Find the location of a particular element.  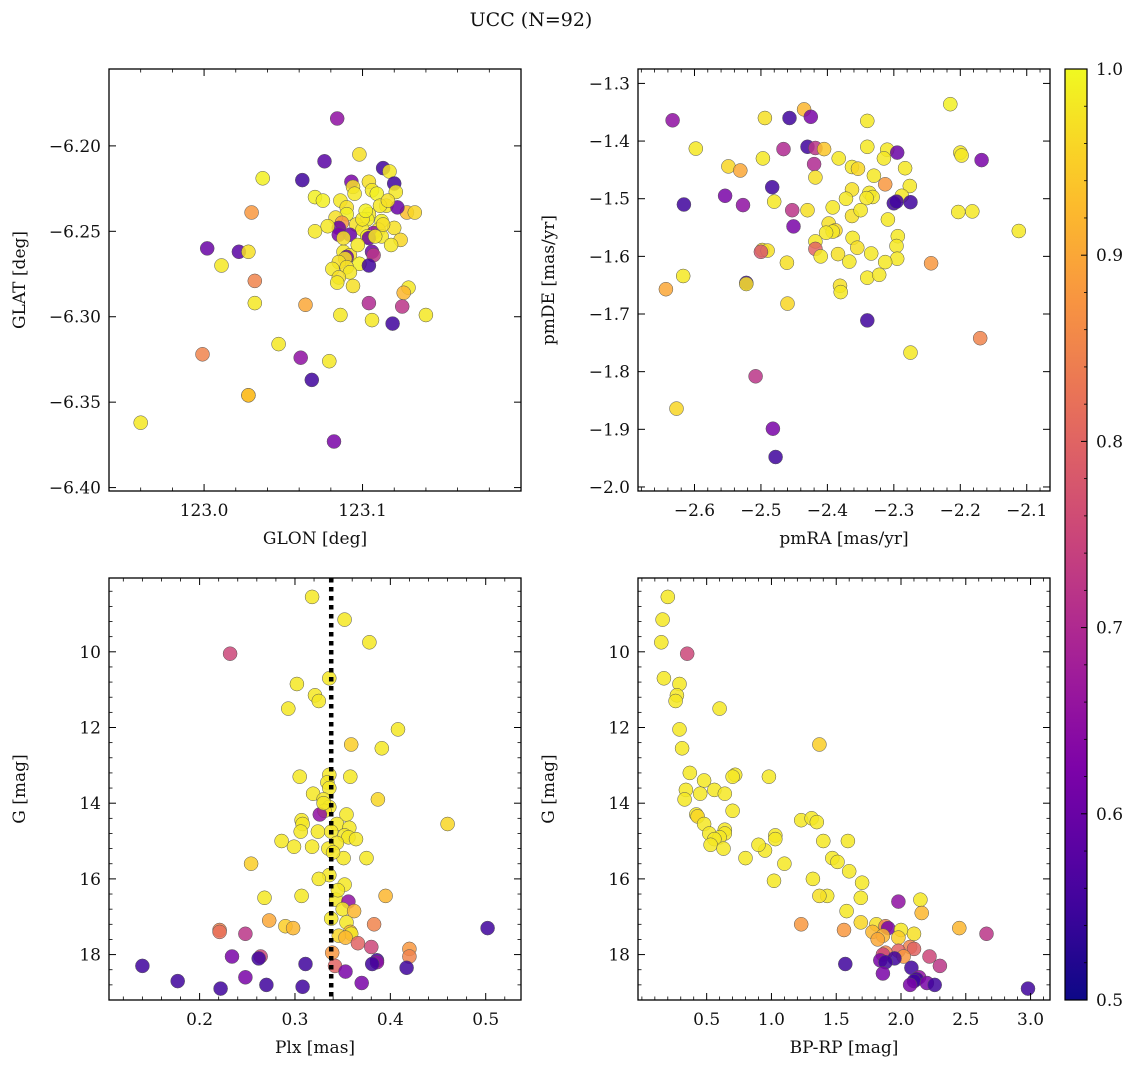

y-tick-label: −6.20 is located at coordinates (75, 147).